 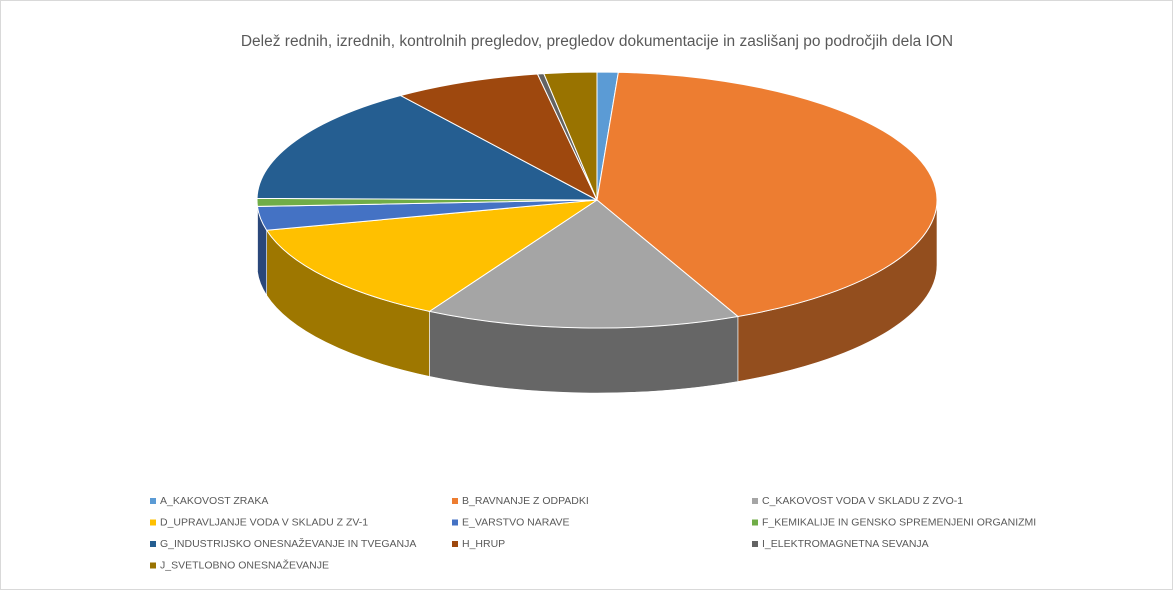 What do you see at coordinates (244, 564) in the screenshot?
I see `legend-label: J_SVETLOBNO ONESNAŽEVANJE` at bounding box center [244, 564].